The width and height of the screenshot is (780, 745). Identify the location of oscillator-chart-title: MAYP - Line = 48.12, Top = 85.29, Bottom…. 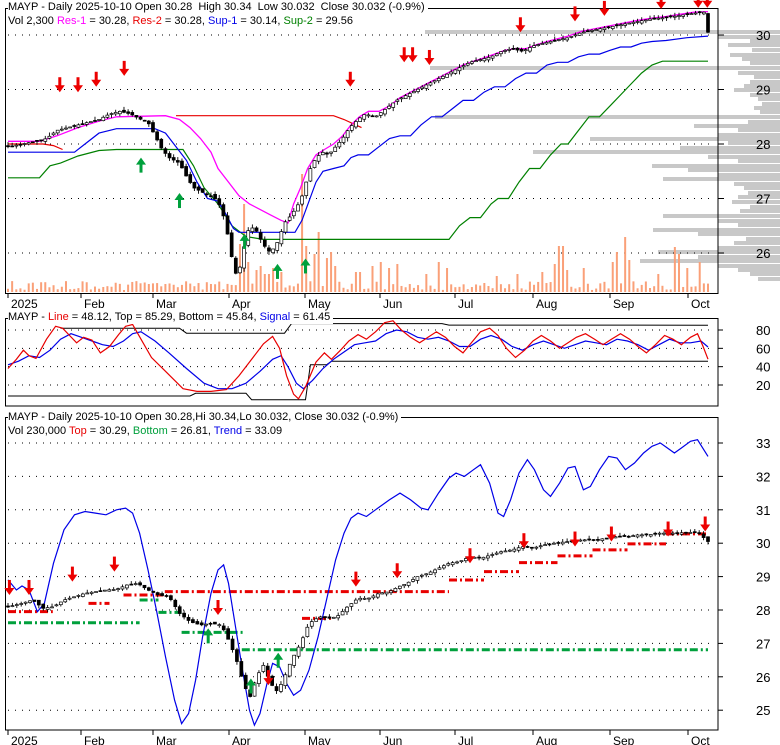
(171, 317).